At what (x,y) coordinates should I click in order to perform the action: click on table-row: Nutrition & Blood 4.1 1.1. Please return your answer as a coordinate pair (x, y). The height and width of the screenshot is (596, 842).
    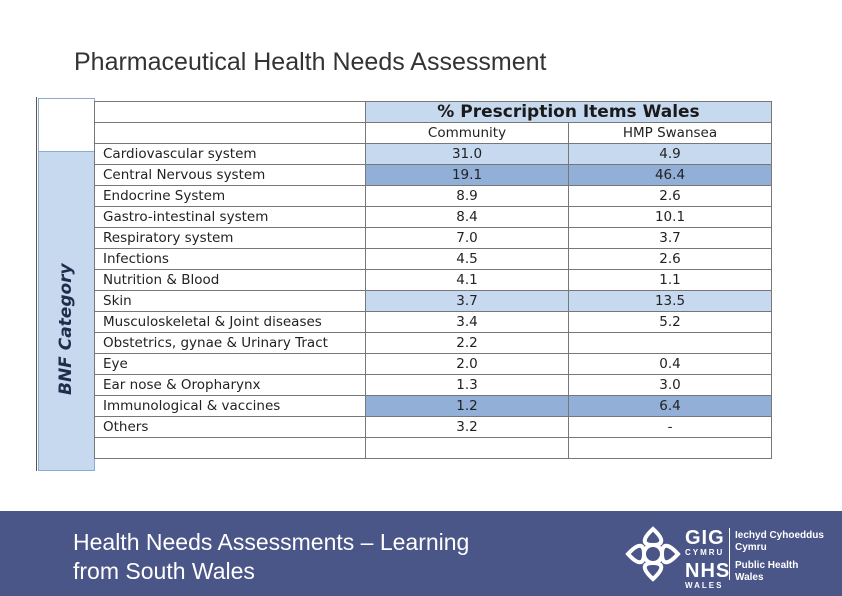
    Looking at the image, I should click on (433, 280).